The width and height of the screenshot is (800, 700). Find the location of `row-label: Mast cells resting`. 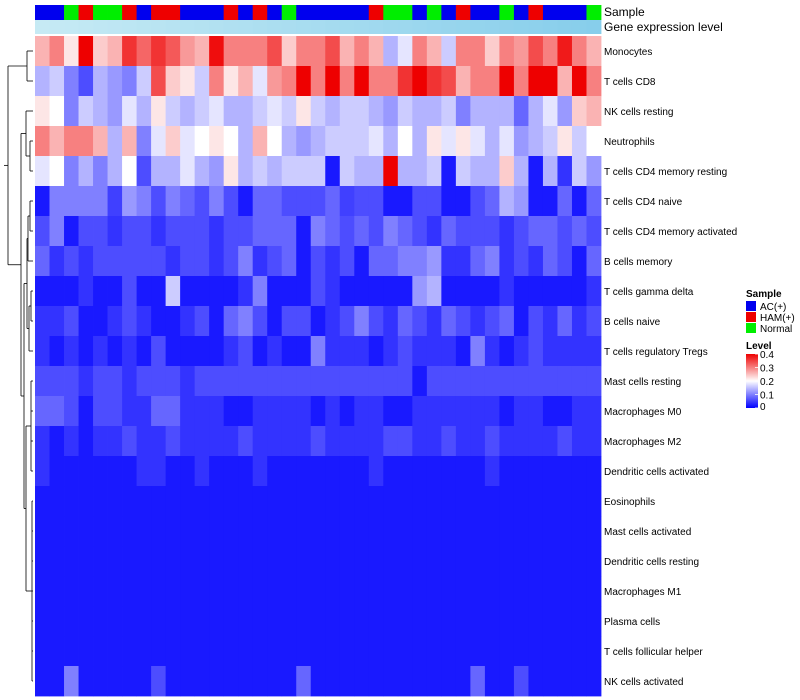

row-label: Mast cells resting is located at coordinates (642, 382).